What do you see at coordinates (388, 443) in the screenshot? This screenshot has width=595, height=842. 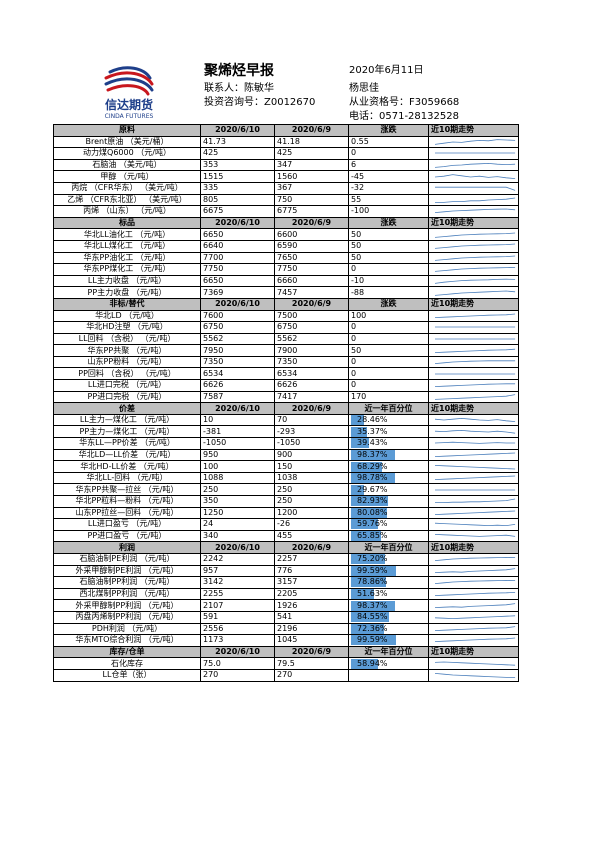 I see `percentile-bar-wrap: 39.43%` at bounding box center [388, 443].